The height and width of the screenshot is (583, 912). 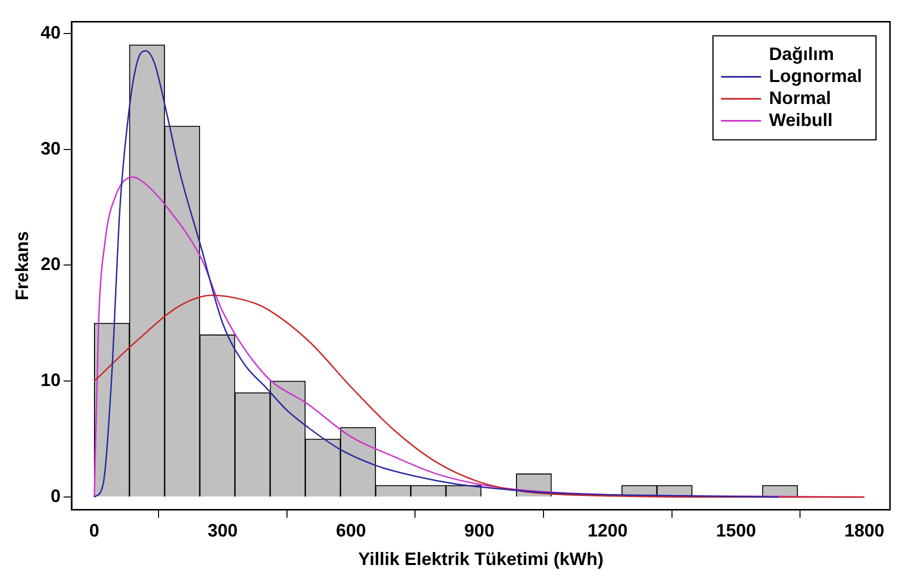 What do you see at coordinates (864, 530) in the screenshot?
I see `x-tick-label: 1800` at bounding box center [864, 530].